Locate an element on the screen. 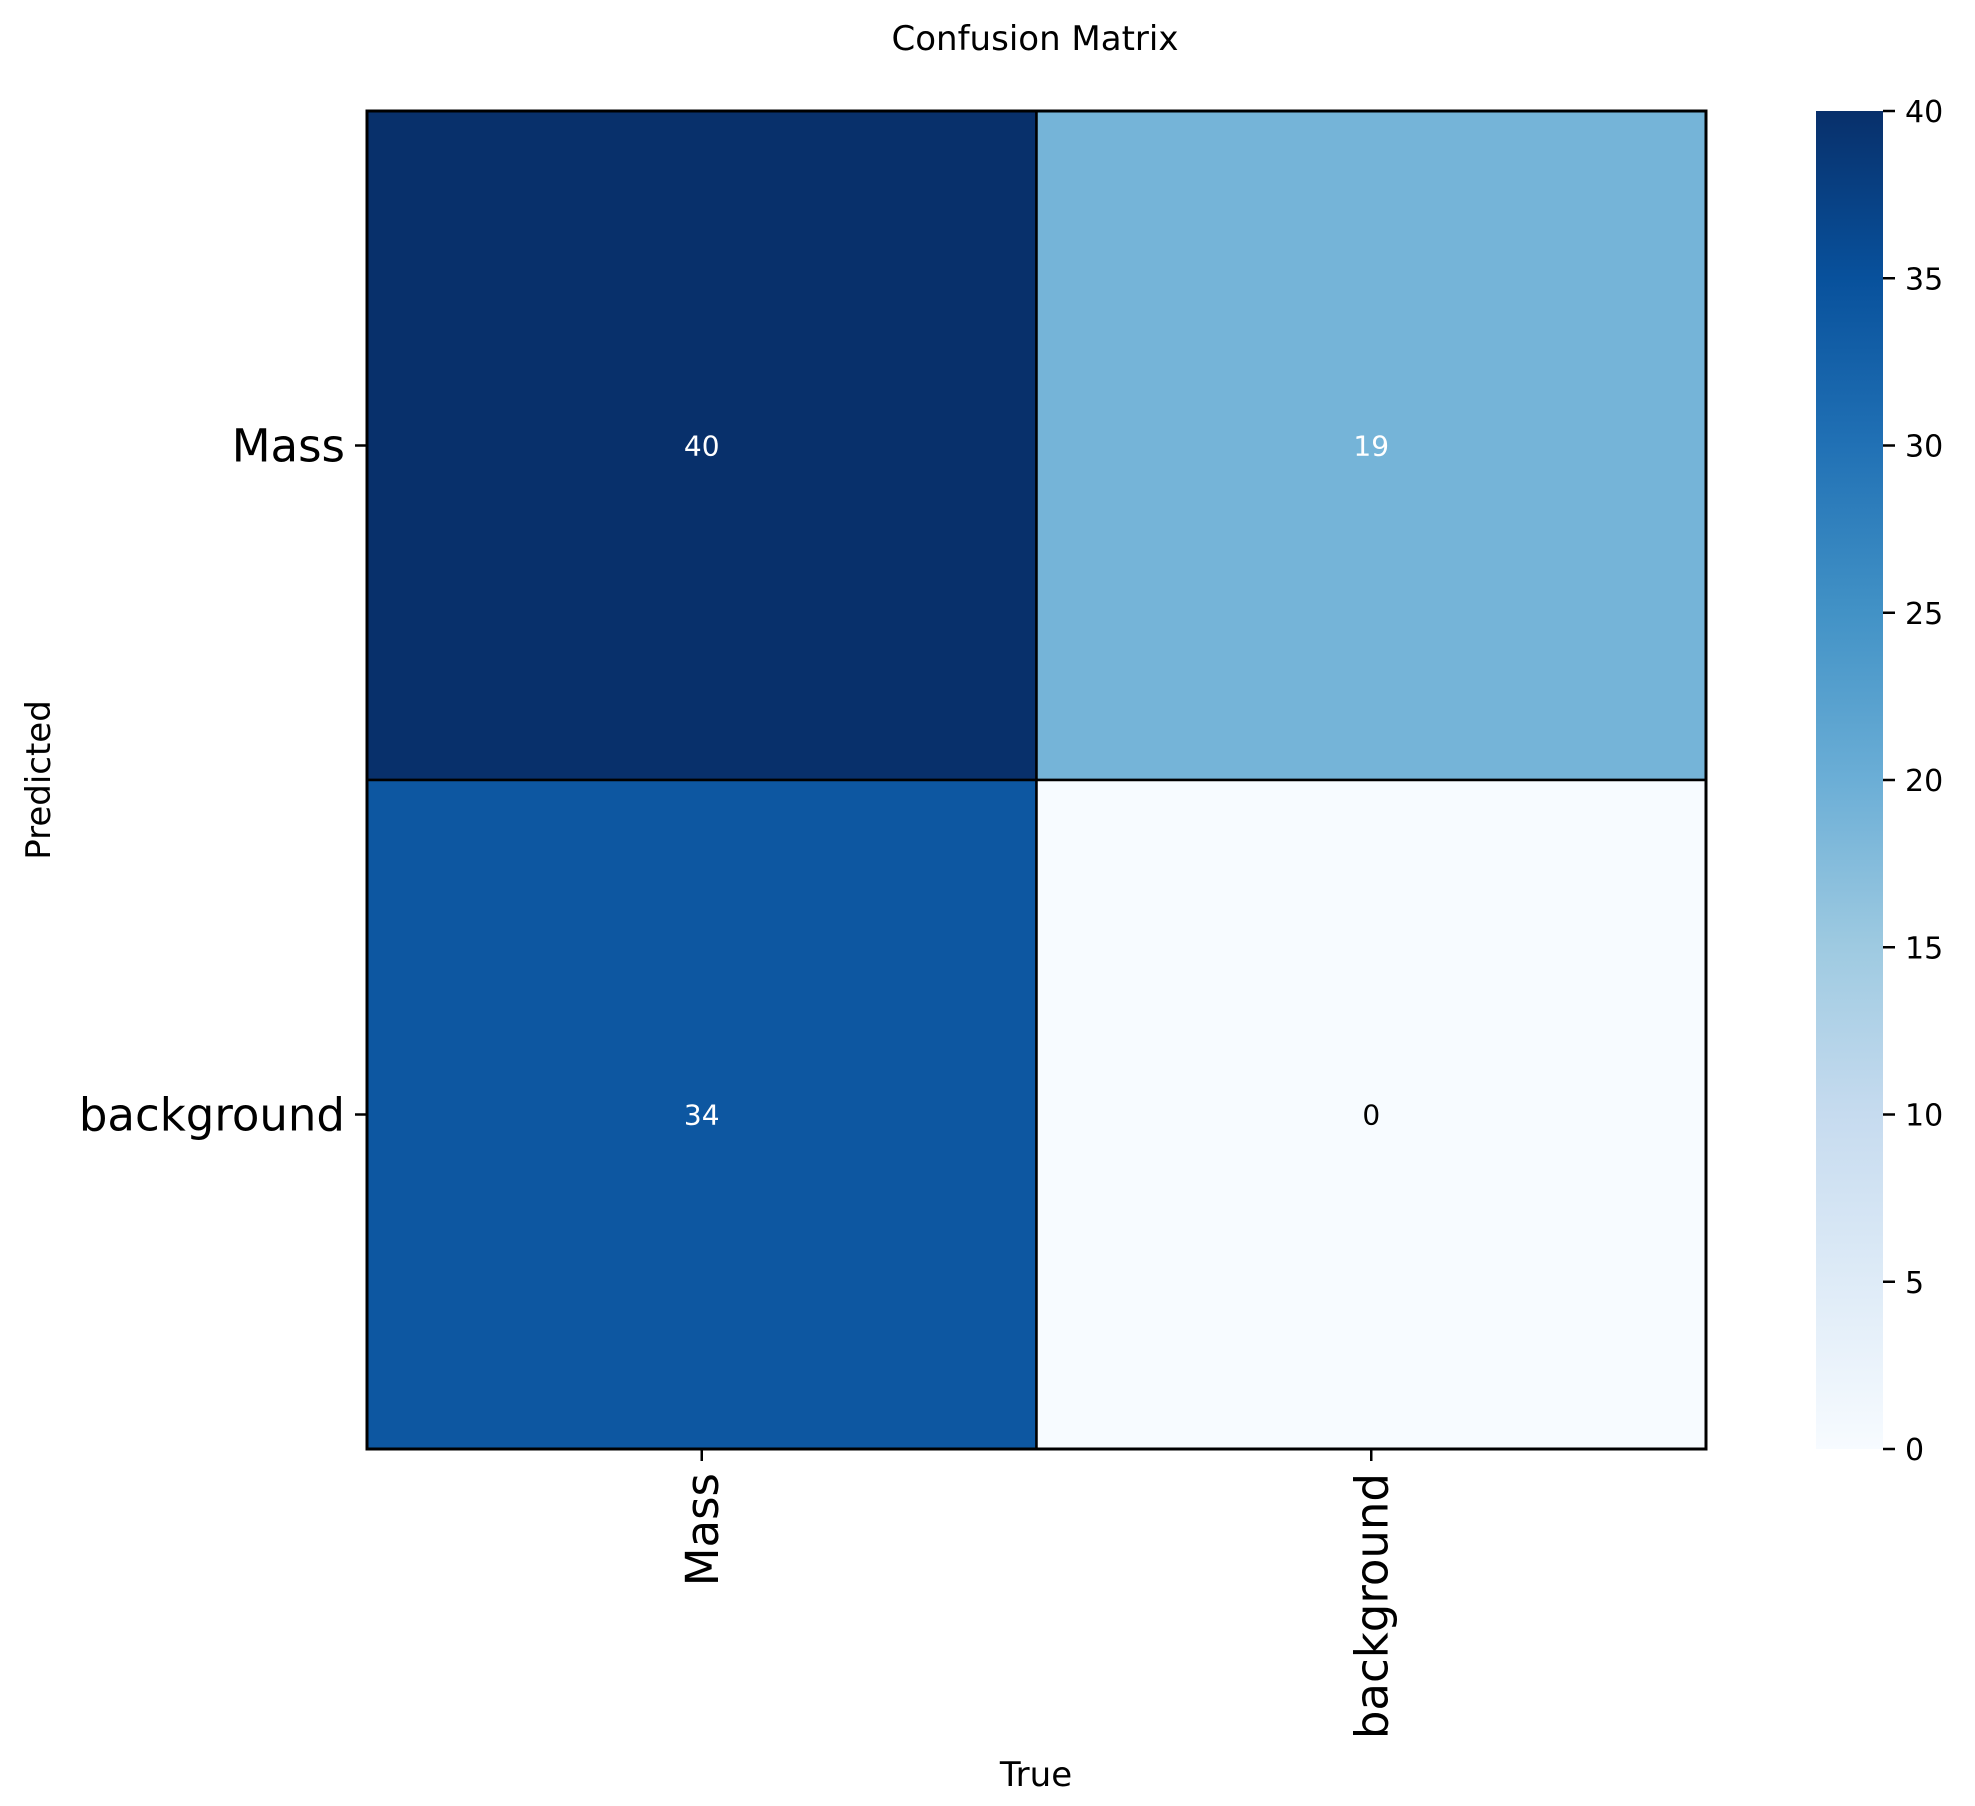 The height and width of the screenshot is (1806, 1975). colorbar-tick-label: 25 is located at coordinates (1924, 614).